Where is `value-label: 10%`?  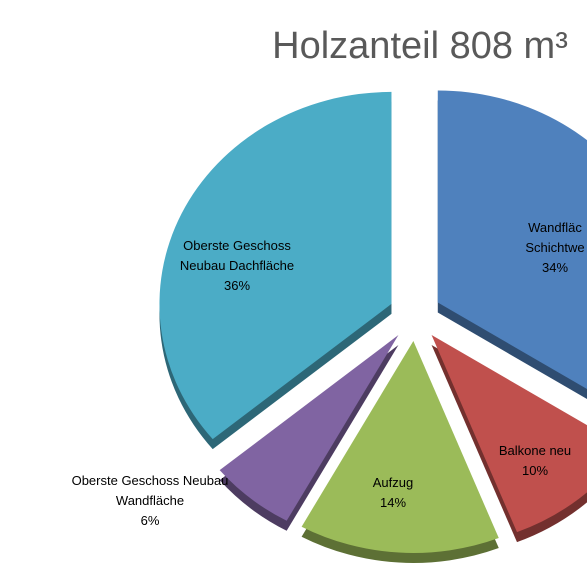 value-label: 10% is located at coordinates (535, 470).